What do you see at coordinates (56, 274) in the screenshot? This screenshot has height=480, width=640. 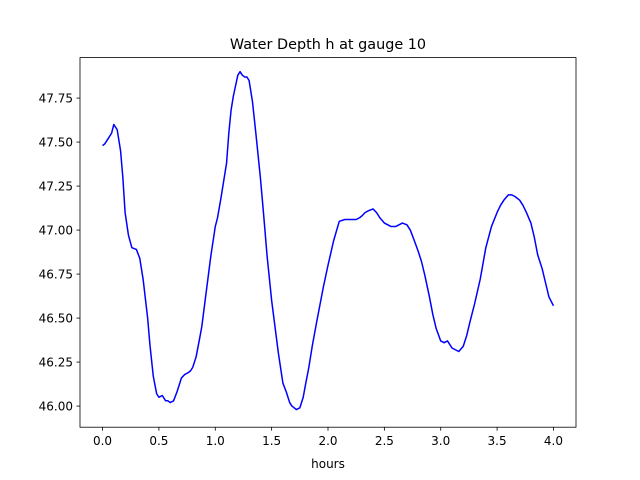 I see `y-tick-label: 46.75` at bounding box center [56, 274].